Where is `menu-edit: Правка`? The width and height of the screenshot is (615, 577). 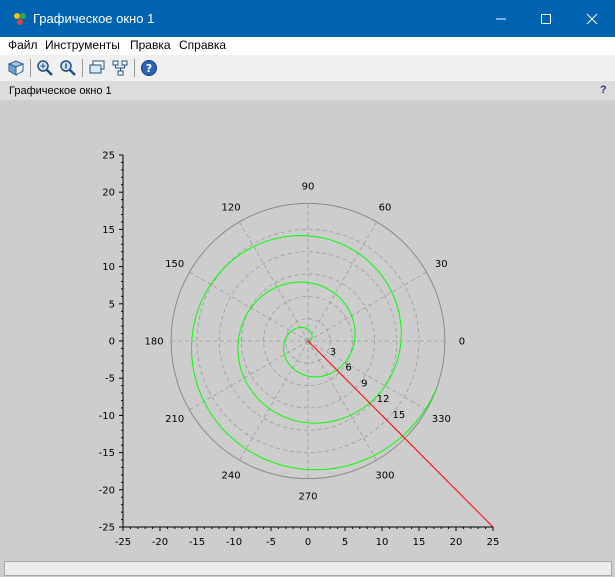
menu-edit: Правка is located at coordinates (150, 45).